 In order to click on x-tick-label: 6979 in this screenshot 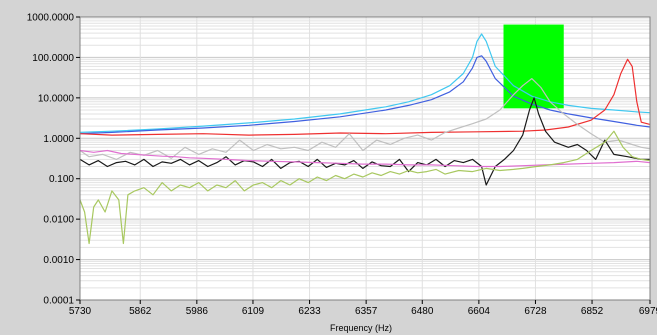, I will do `click(648, 311)`.